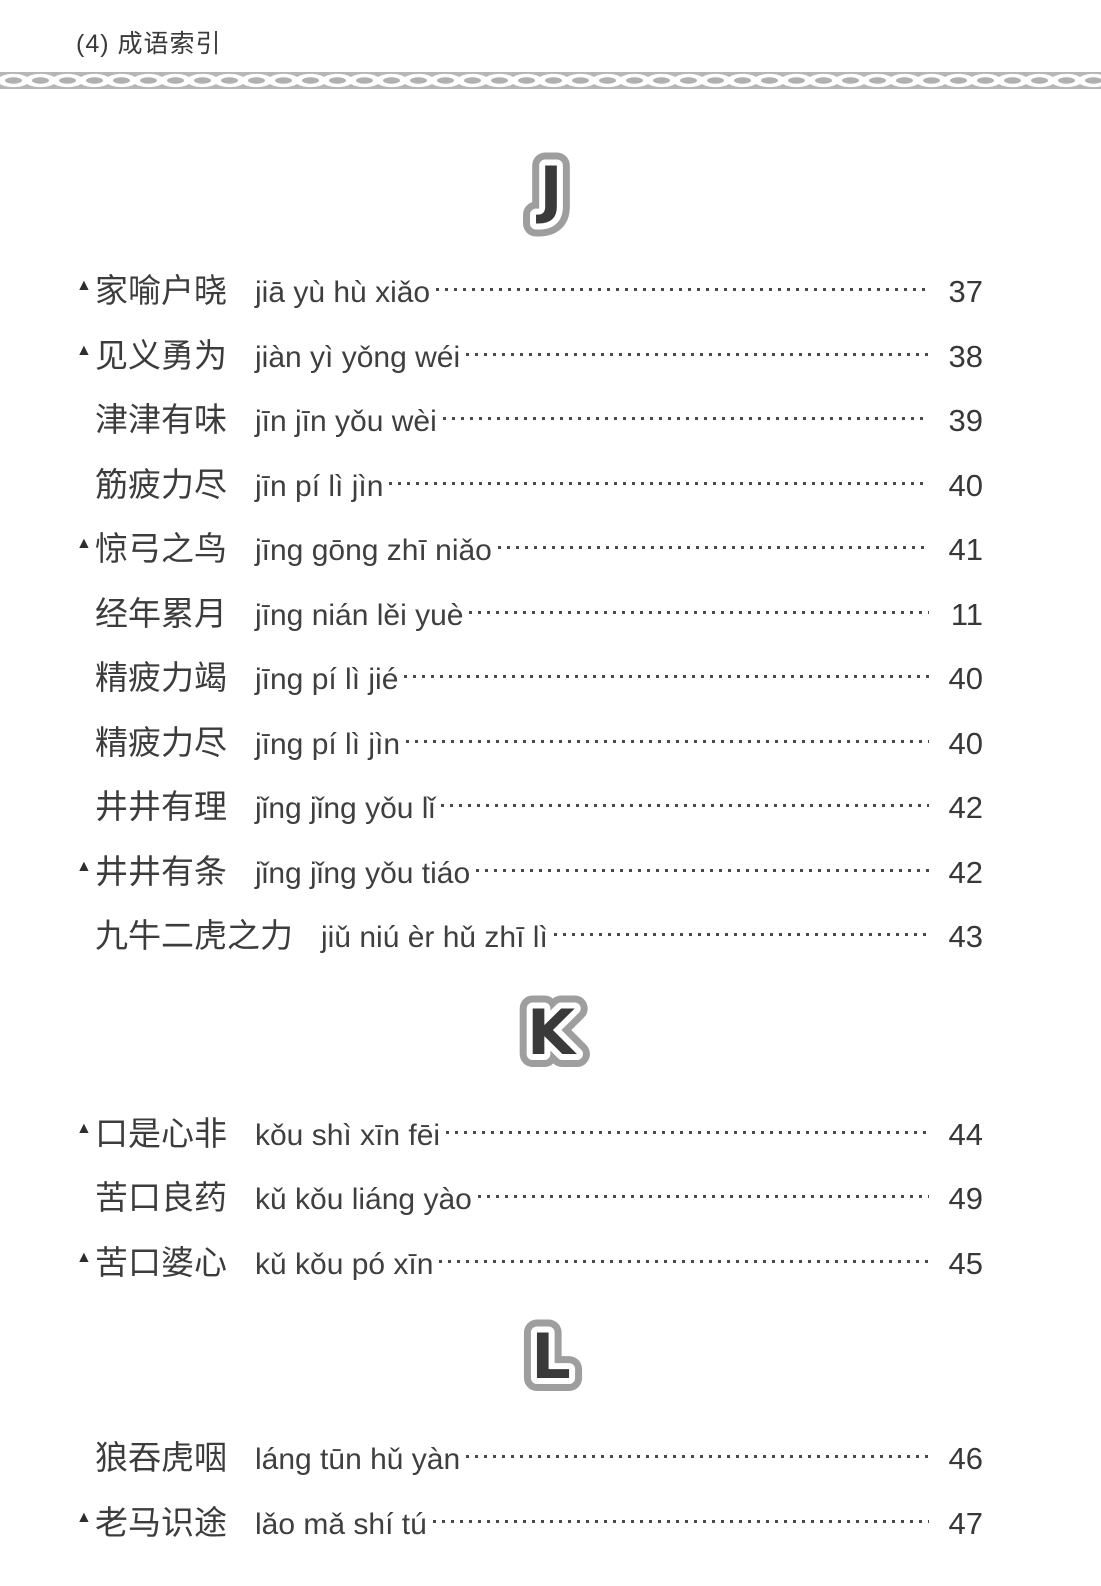  I want to click on entry-pinyin: jīng nián lěi yuè, so click(359, 615).